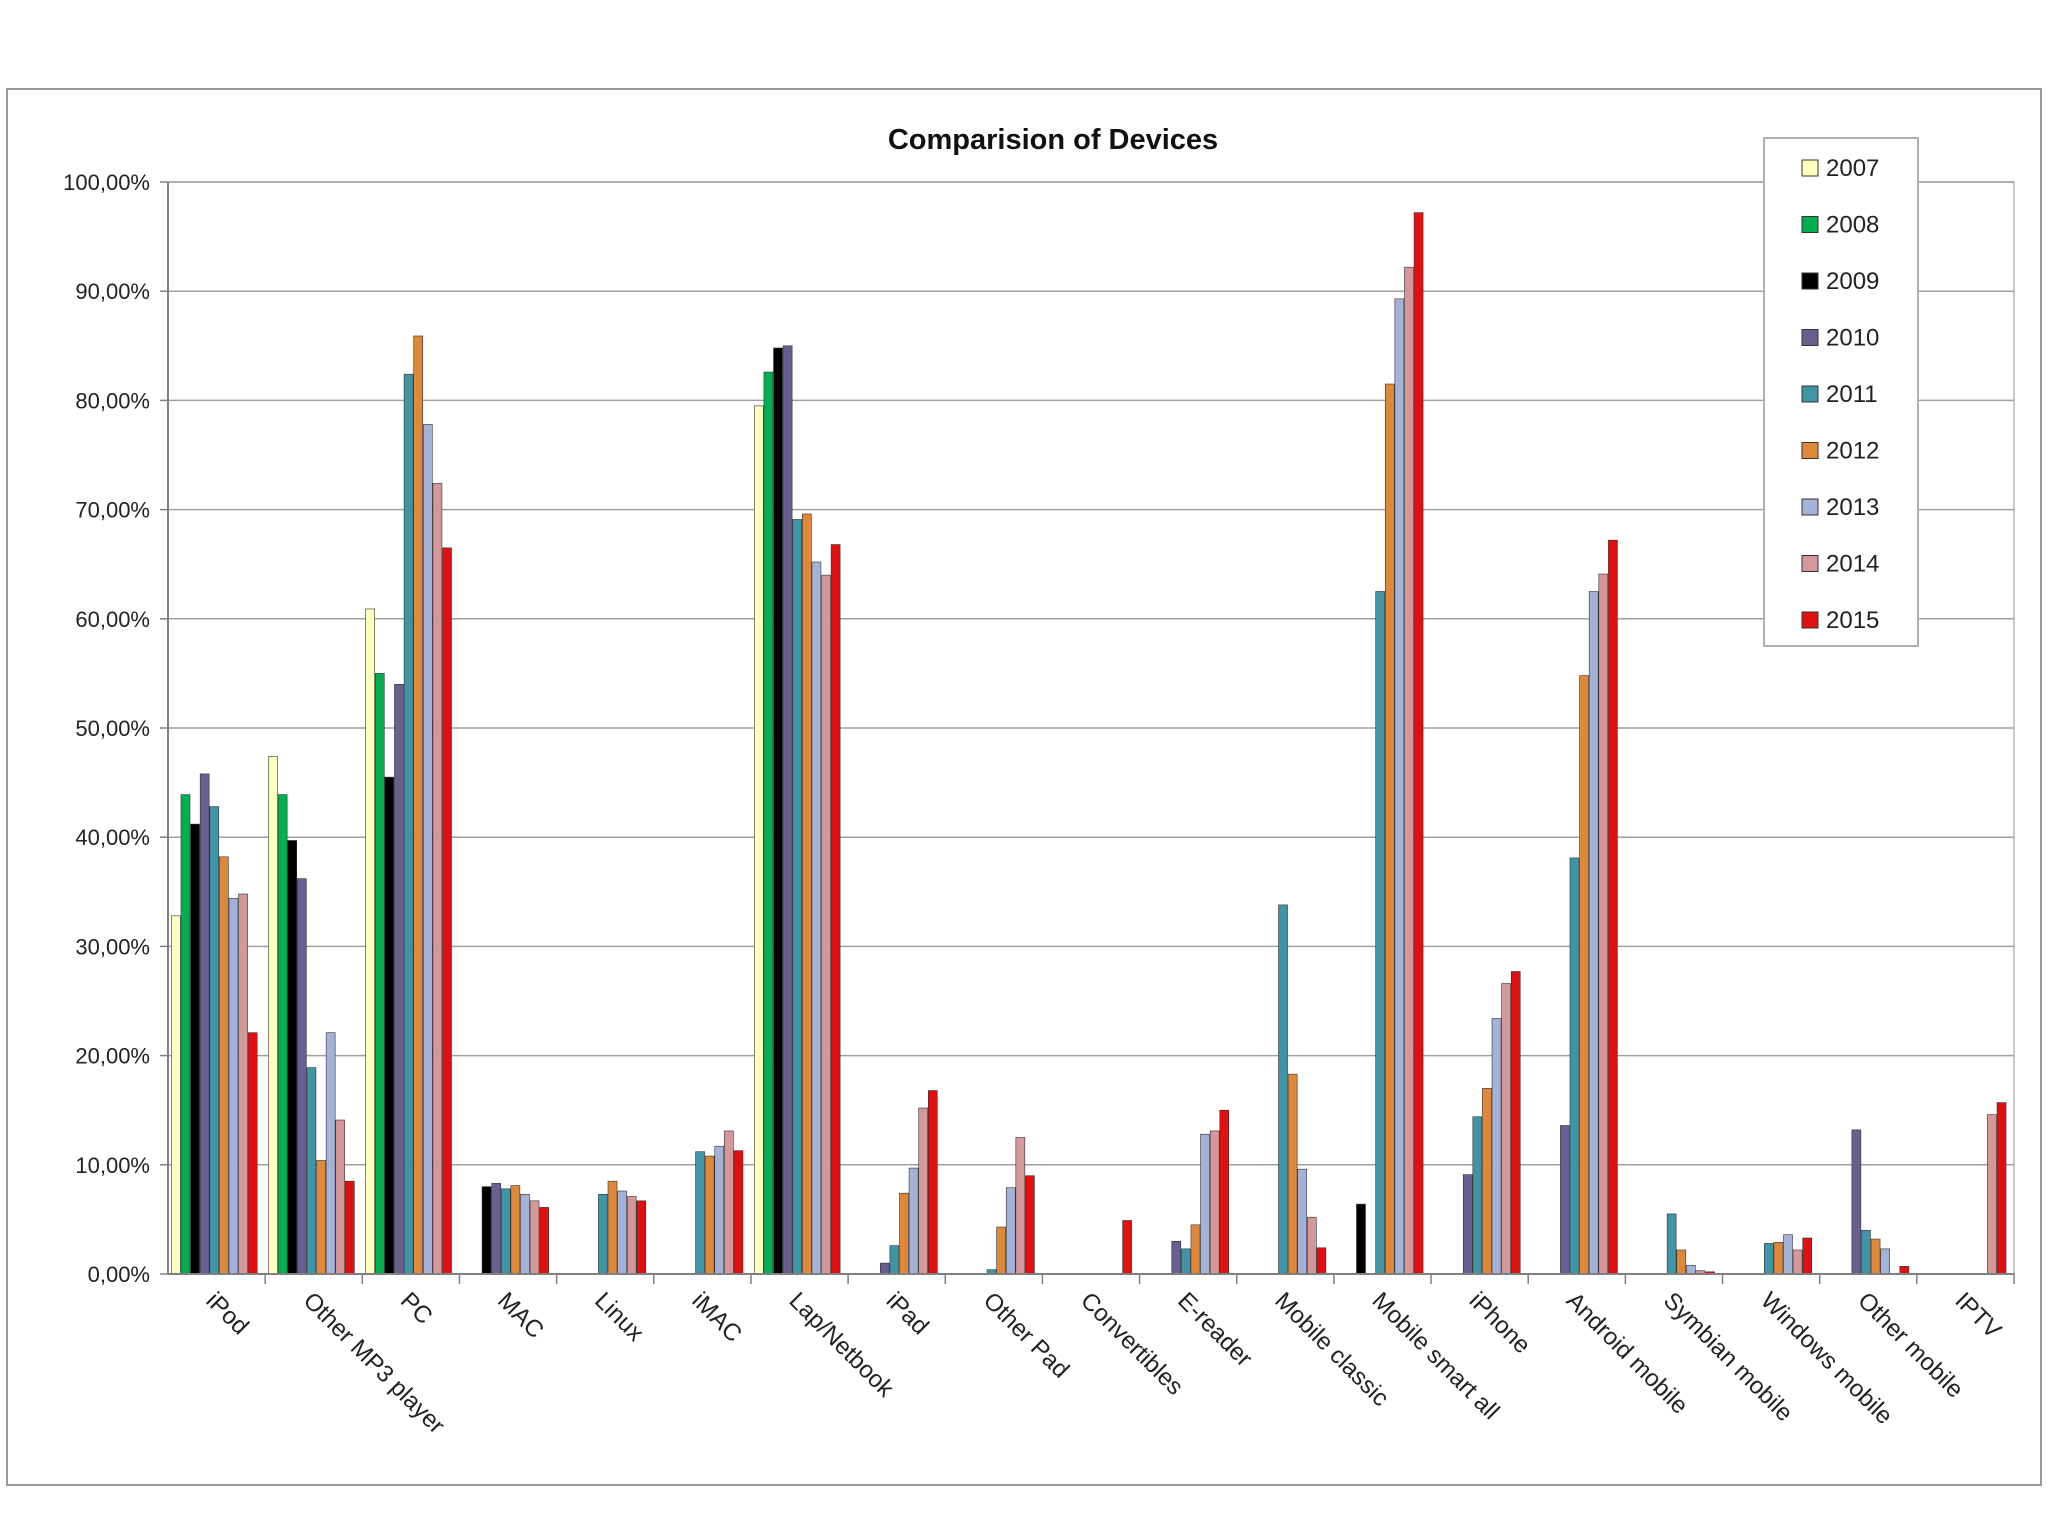  I want to click on bar-2015-e-reader, so click(1224, 1192).